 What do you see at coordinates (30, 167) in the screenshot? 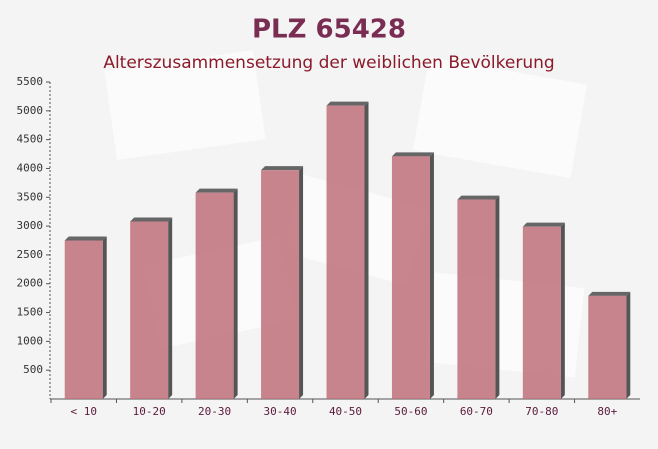
I see `y-tick-label: 4000` at bounding box center [30, 167].